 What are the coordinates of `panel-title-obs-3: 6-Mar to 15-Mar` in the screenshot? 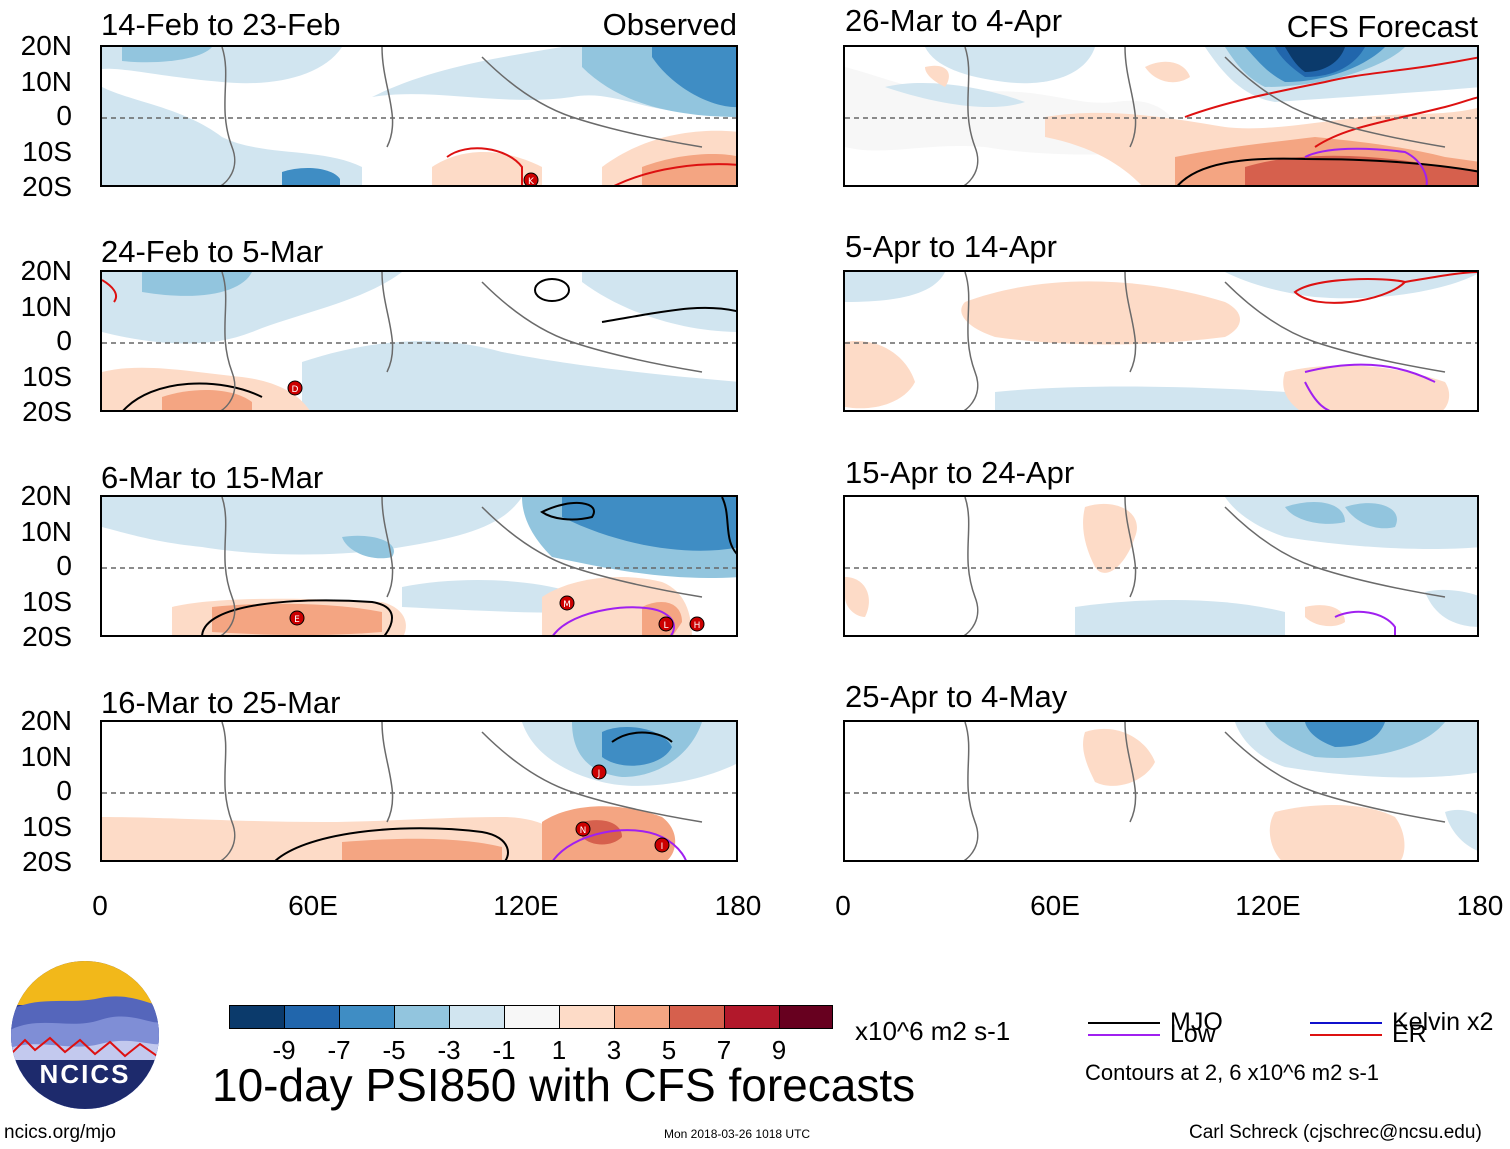 It's located at (212, 477).